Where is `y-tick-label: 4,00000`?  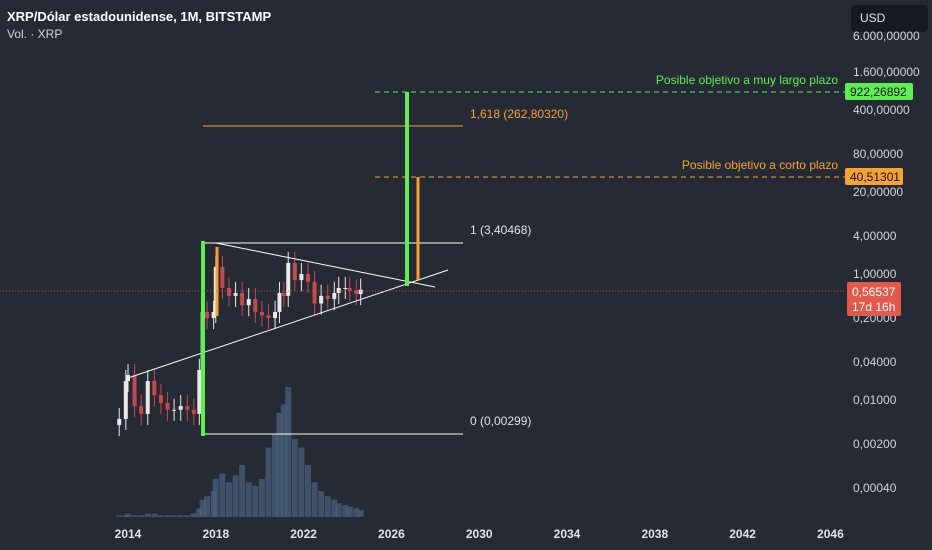 y-tick-label: 4,00000 is located at coordinates (875, 236).